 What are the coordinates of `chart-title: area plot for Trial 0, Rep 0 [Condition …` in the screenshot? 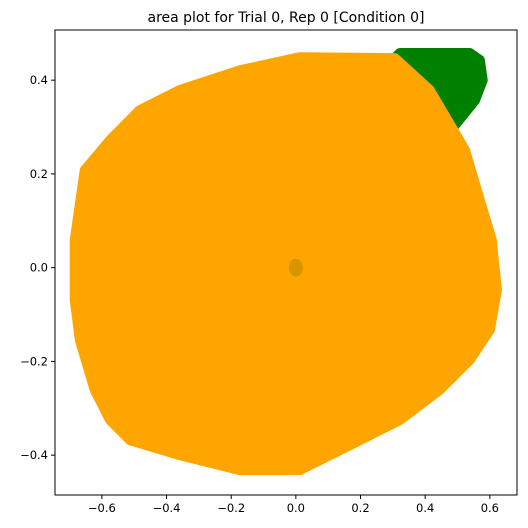 It's located at (285, 18).